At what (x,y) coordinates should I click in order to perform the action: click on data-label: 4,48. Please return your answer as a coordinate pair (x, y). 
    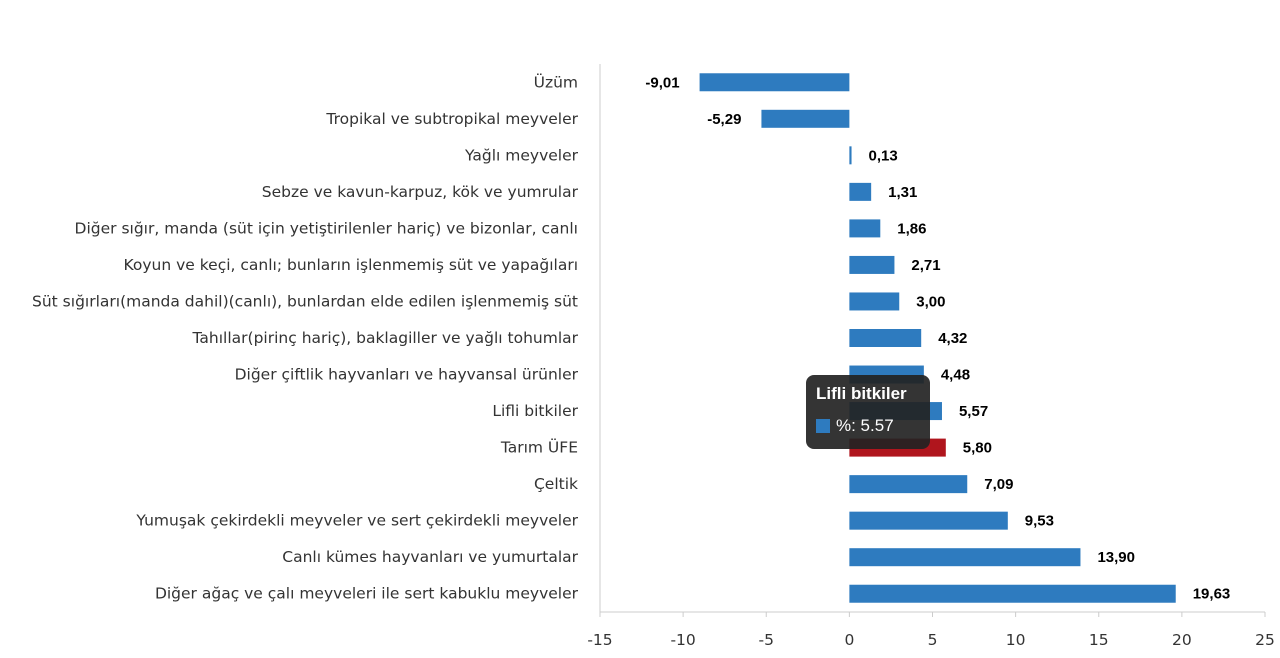
    Looking at the image, I should click on (955, 375).